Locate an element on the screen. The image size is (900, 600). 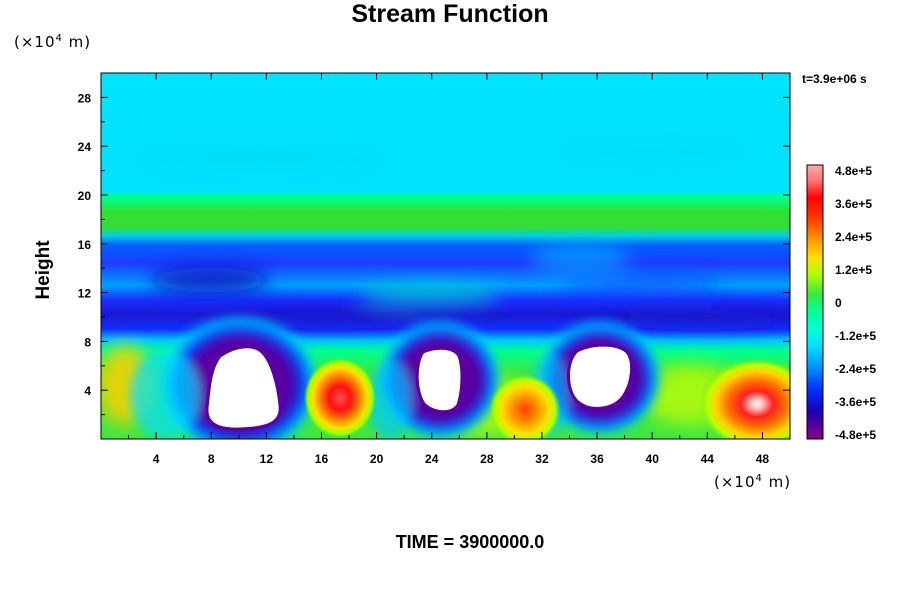
colorbar-label: -3.6e+5 is located at coordinates (855, 402).